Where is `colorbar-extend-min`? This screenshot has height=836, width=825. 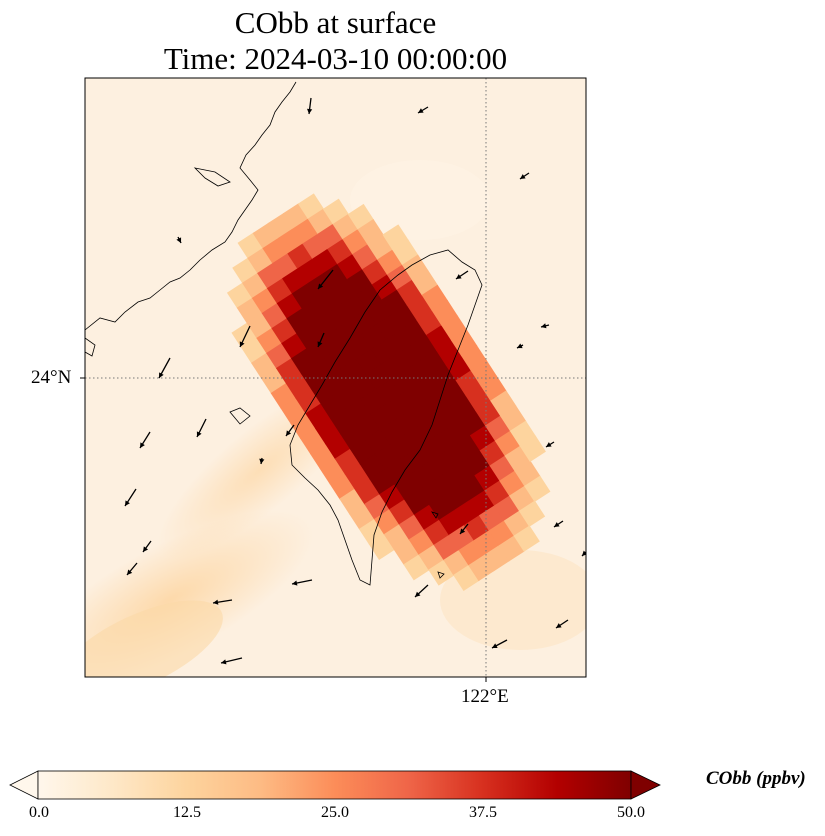 colorbar-extend-min is located at coordinates (24, 785).